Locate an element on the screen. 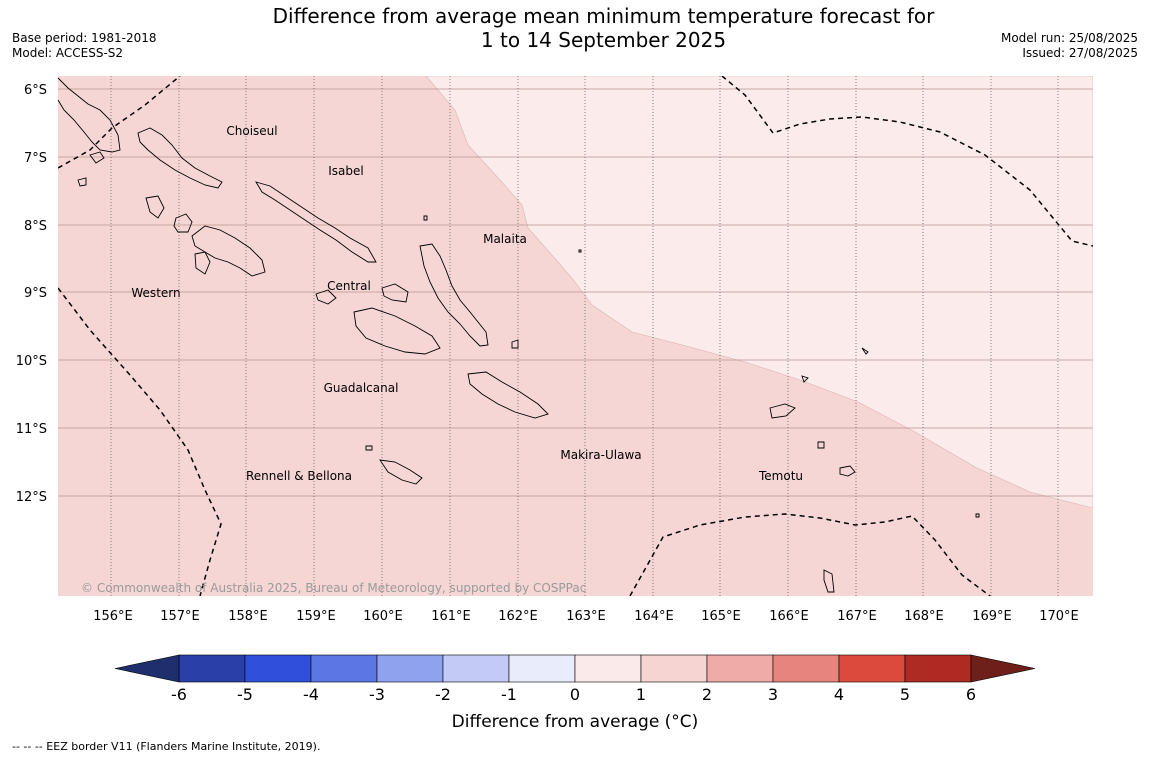  lat-label-12s: 12°S is located at coordinates (31, 497).